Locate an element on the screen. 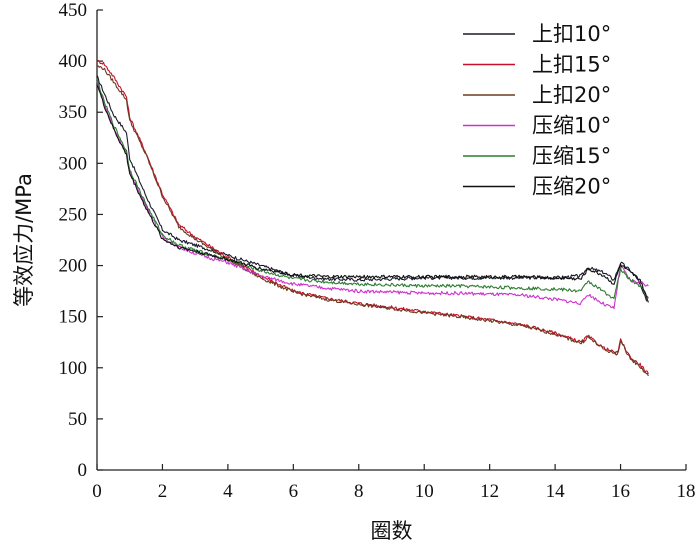 The height and width of the screenshot is (545, 700). y-axis-title: 等效应力/MPa is located at coordinates (24, 240).